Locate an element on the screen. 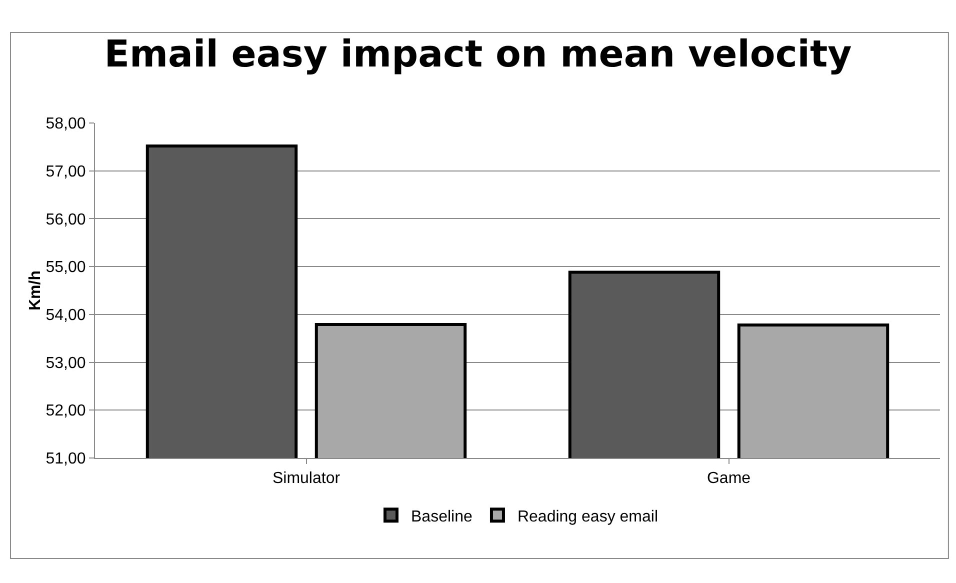  y-tick-label: 57,00 is located at coordinates (66, 171).